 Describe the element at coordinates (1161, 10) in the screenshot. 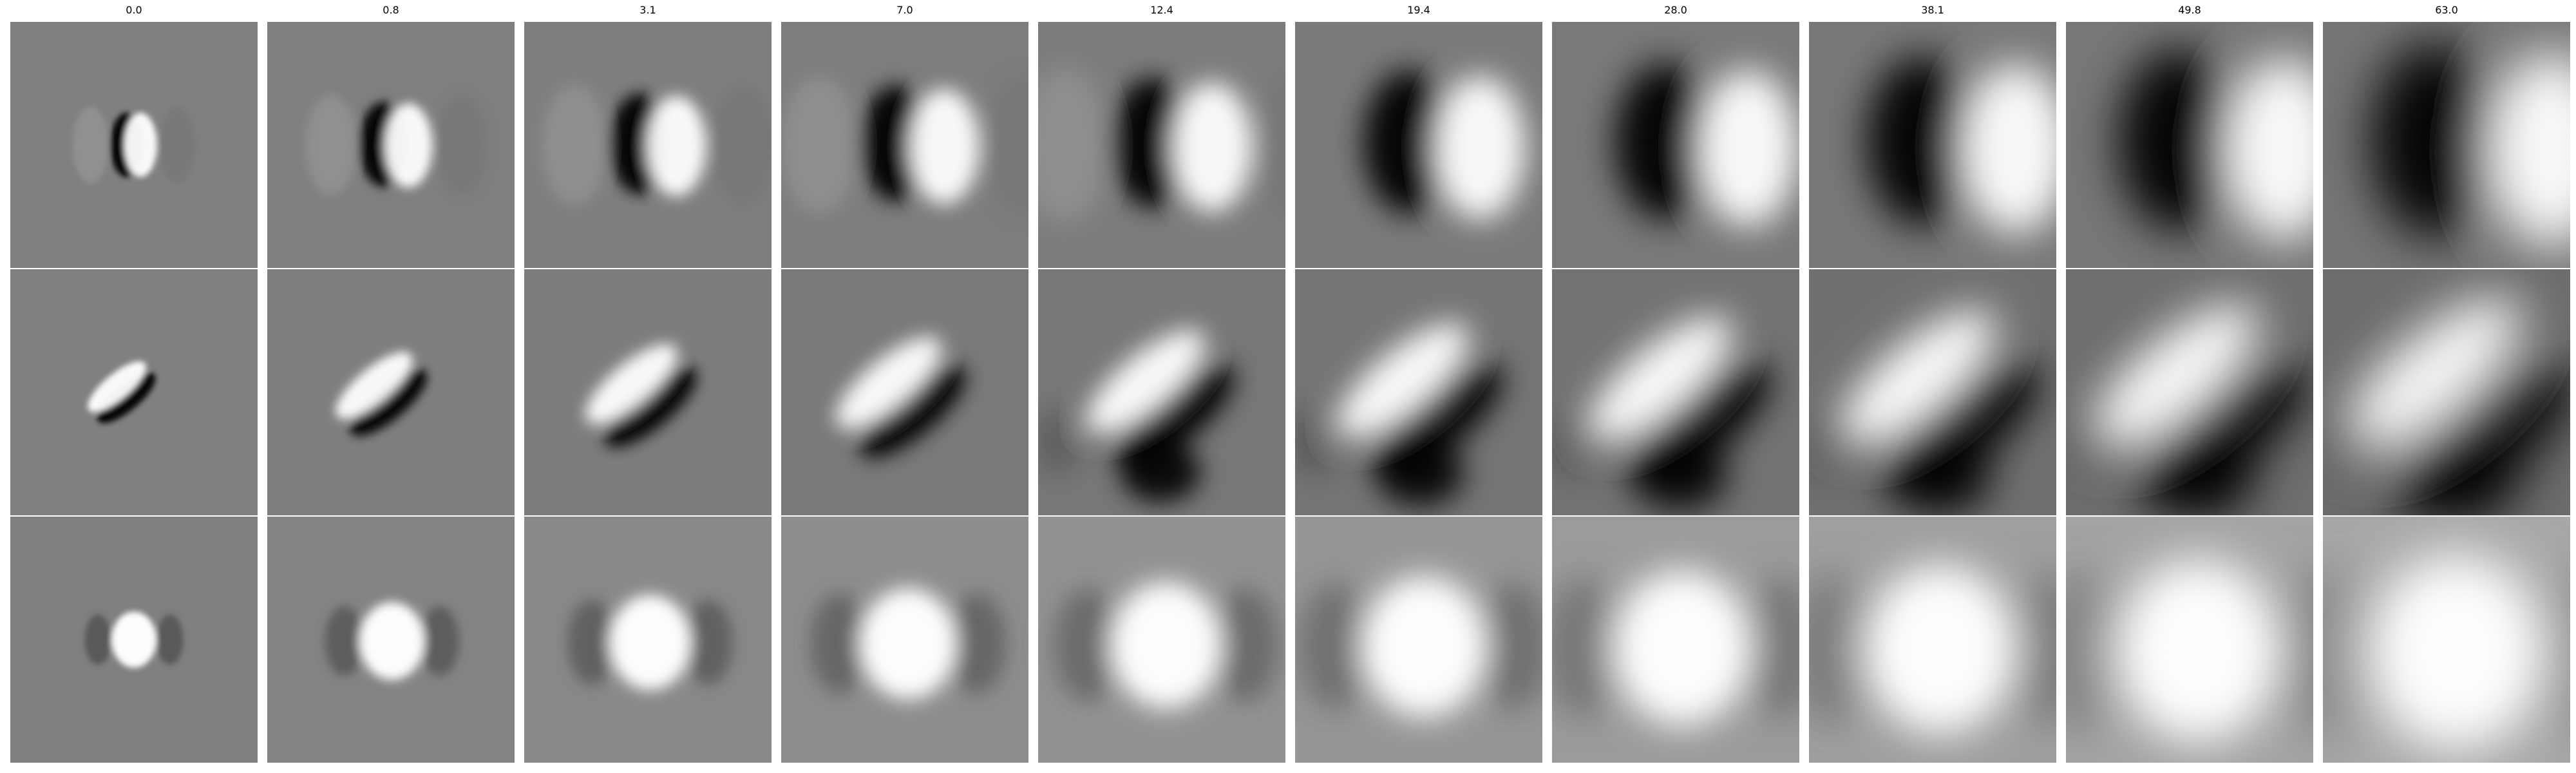

I see `column-label: 12.4` at that location.